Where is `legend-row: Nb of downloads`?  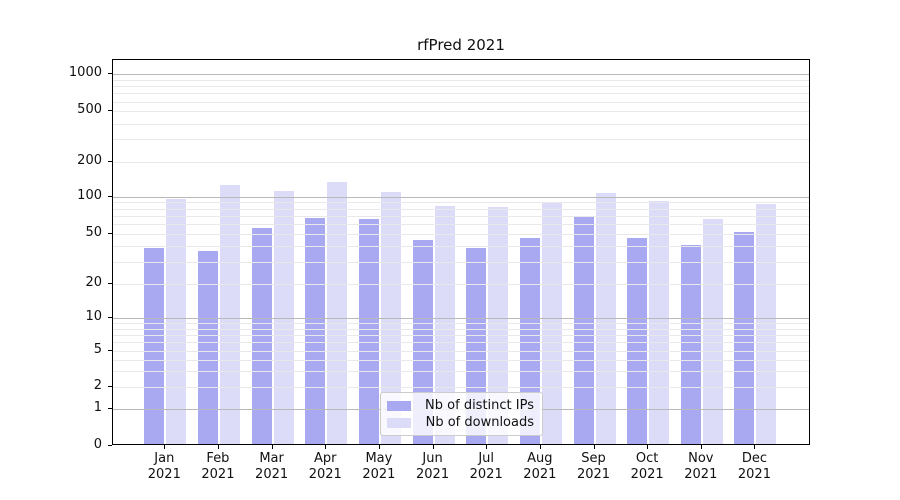 legend-row: Nb of downloads is located at coordinates (460, 422).